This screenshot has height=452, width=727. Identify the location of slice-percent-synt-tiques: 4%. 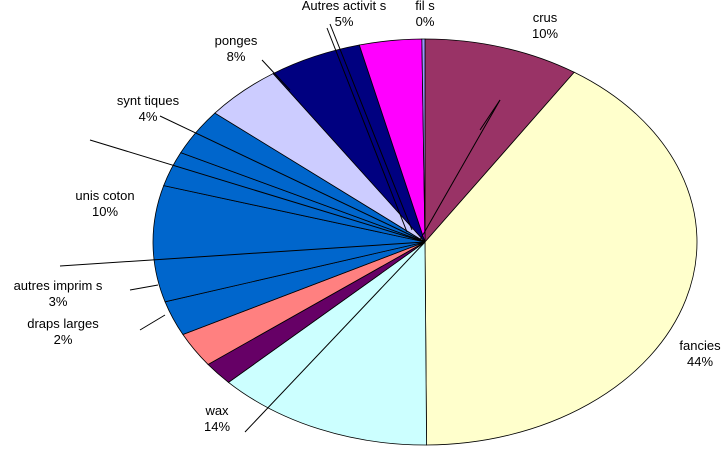
(148, 116).